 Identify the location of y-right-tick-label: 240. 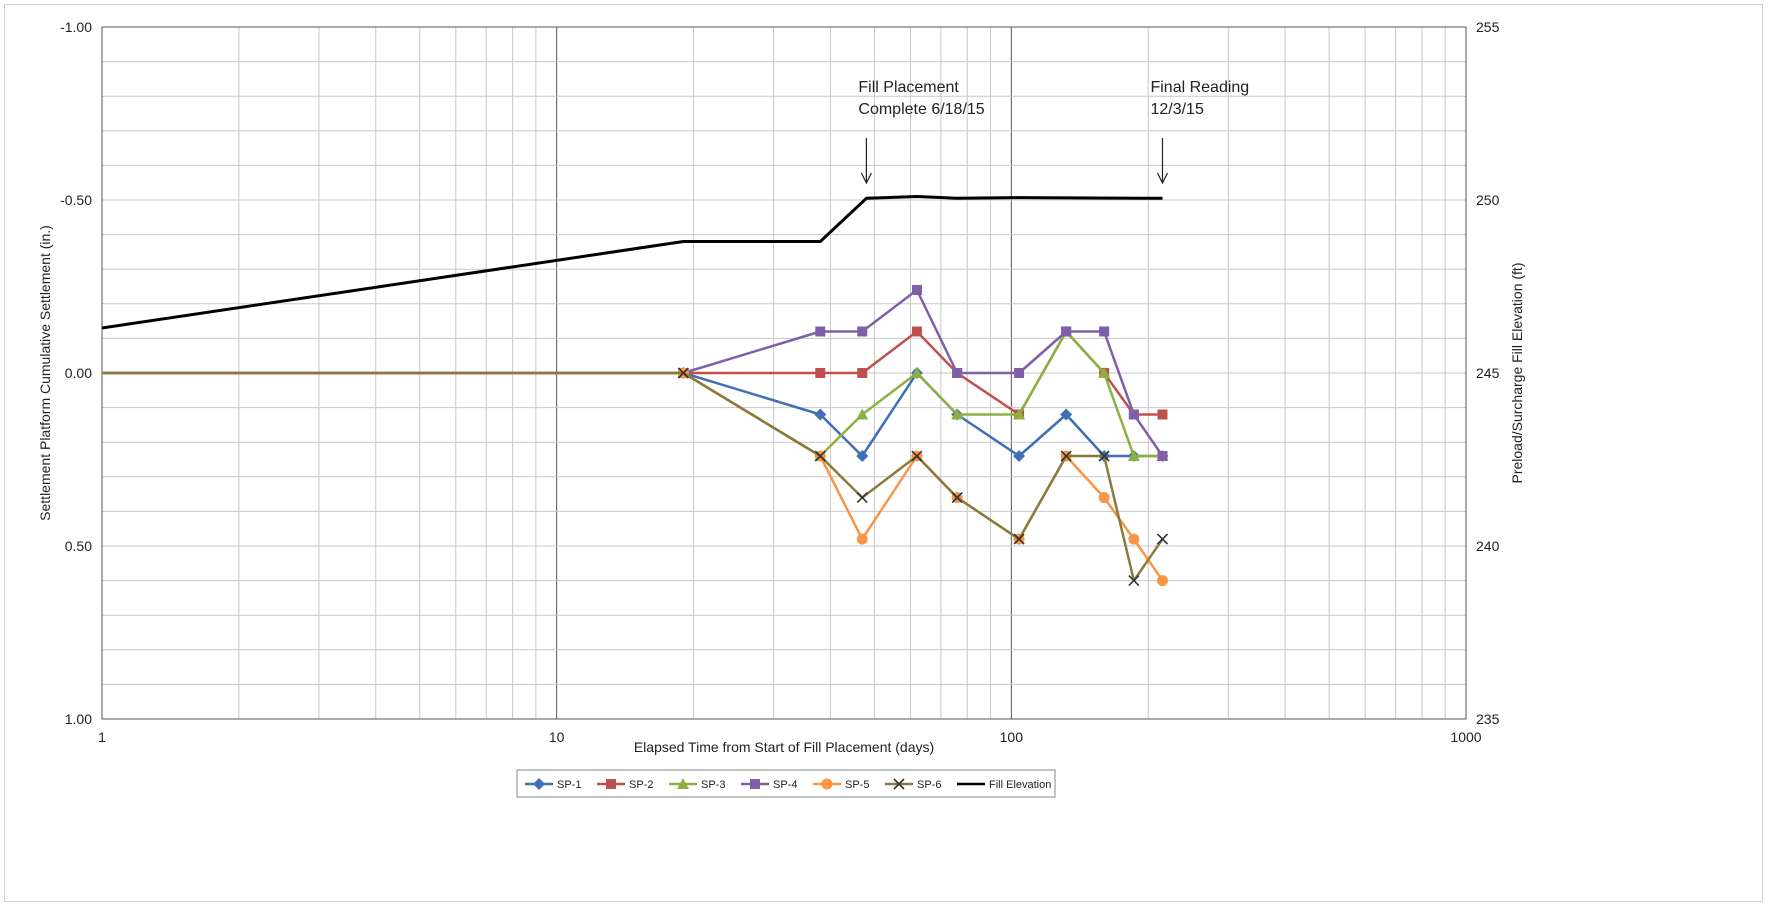
(1488, 546).